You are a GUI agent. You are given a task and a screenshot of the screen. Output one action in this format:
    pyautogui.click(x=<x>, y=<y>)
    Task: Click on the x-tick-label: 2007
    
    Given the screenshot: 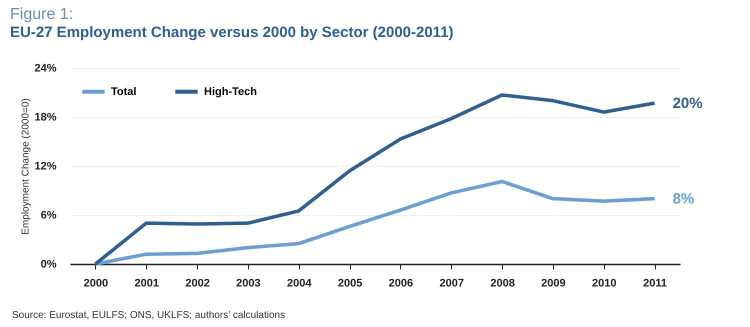 What is the action you would take?
    pyautogui.click(x=452, y=284)
    